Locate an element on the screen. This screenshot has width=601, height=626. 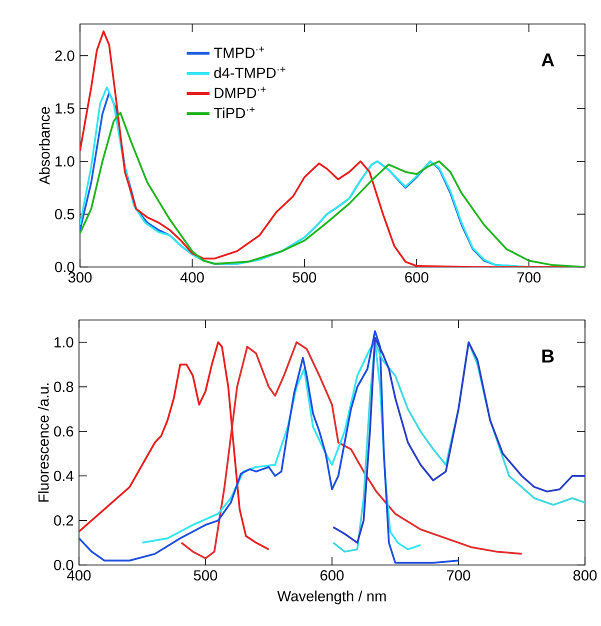
y-tick-label: 0.4 is located at coordinates (64, 476).